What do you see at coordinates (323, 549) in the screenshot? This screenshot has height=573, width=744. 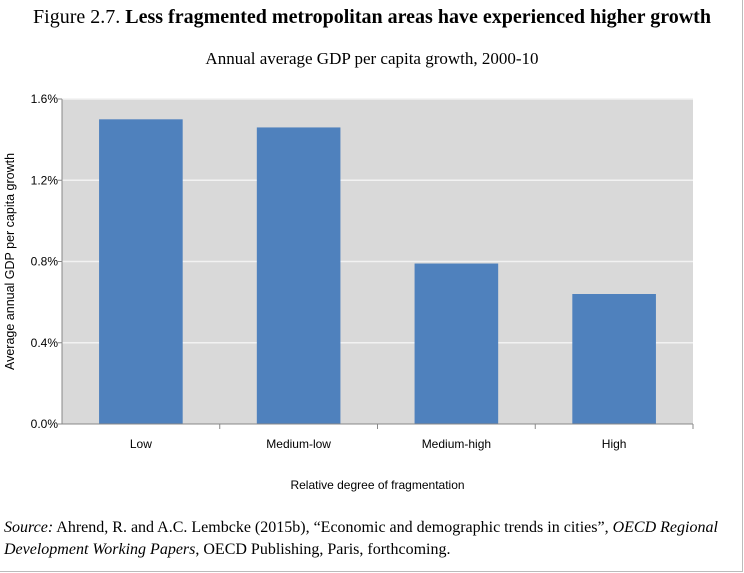 I see `source-text-2: , OECD Publishing, Paris, forthcoming.` at bounding box center [323, 549].